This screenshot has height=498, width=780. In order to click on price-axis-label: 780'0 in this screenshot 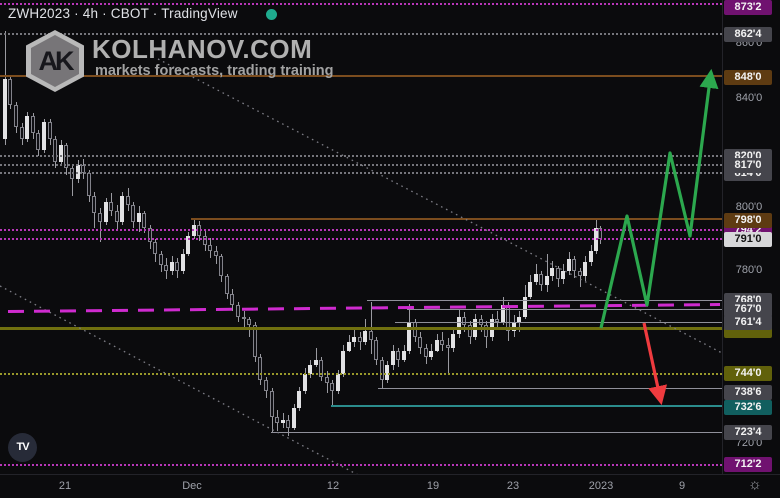, I will do `click(749, 270)`.